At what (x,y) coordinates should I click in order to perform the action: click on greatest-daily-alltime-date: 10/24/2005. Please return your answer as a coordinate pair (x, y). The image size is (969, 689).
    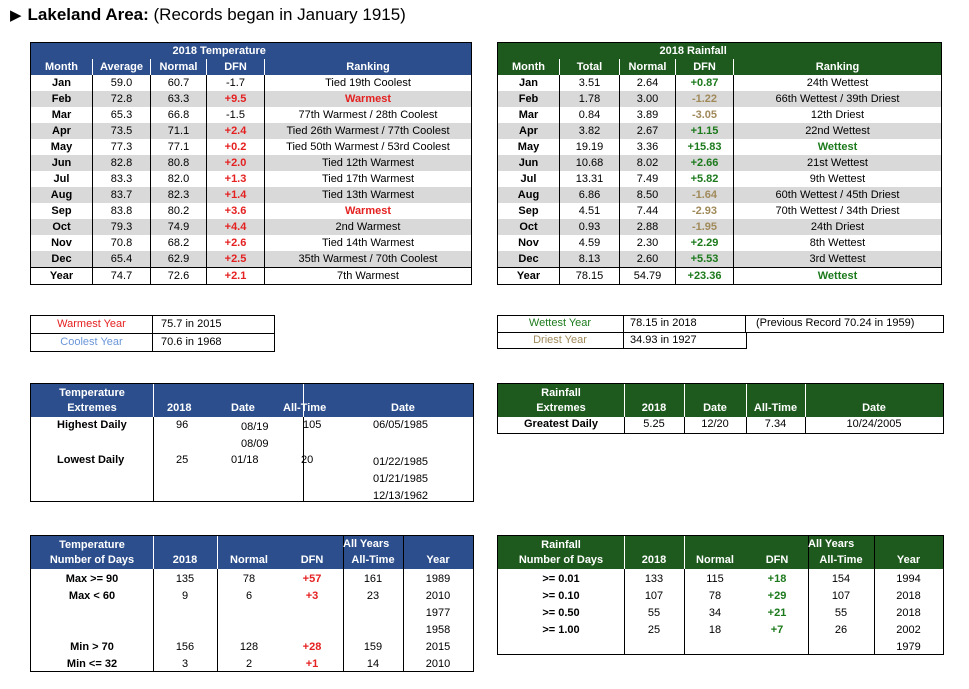
    Looking at the image, I should click on (874, 424).